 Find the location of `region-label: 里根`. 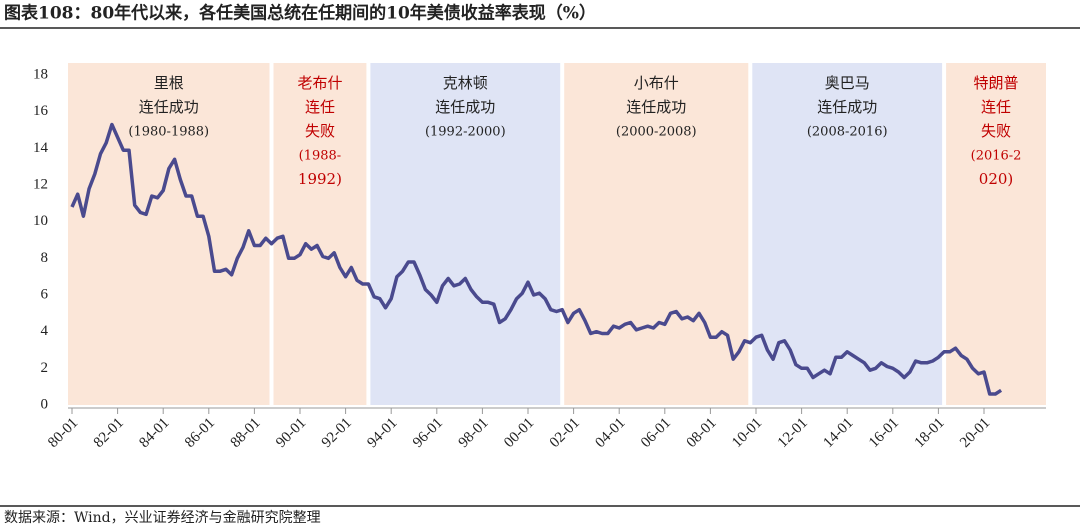

region-label: 里根 is located at coordinates (169, 83).